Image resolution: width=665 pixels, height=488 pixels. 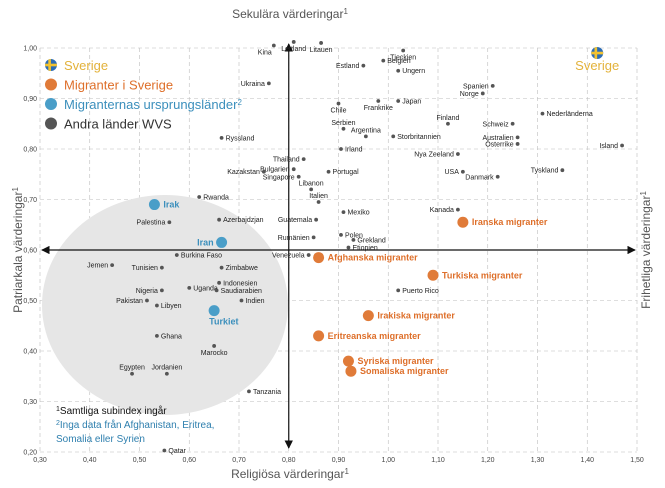 What do you see at coordinates (416, 316) in the screenshot?
I see `migrant-label-irakiska-migranter: Irakiska migranter` at bounding box center [416, 316].